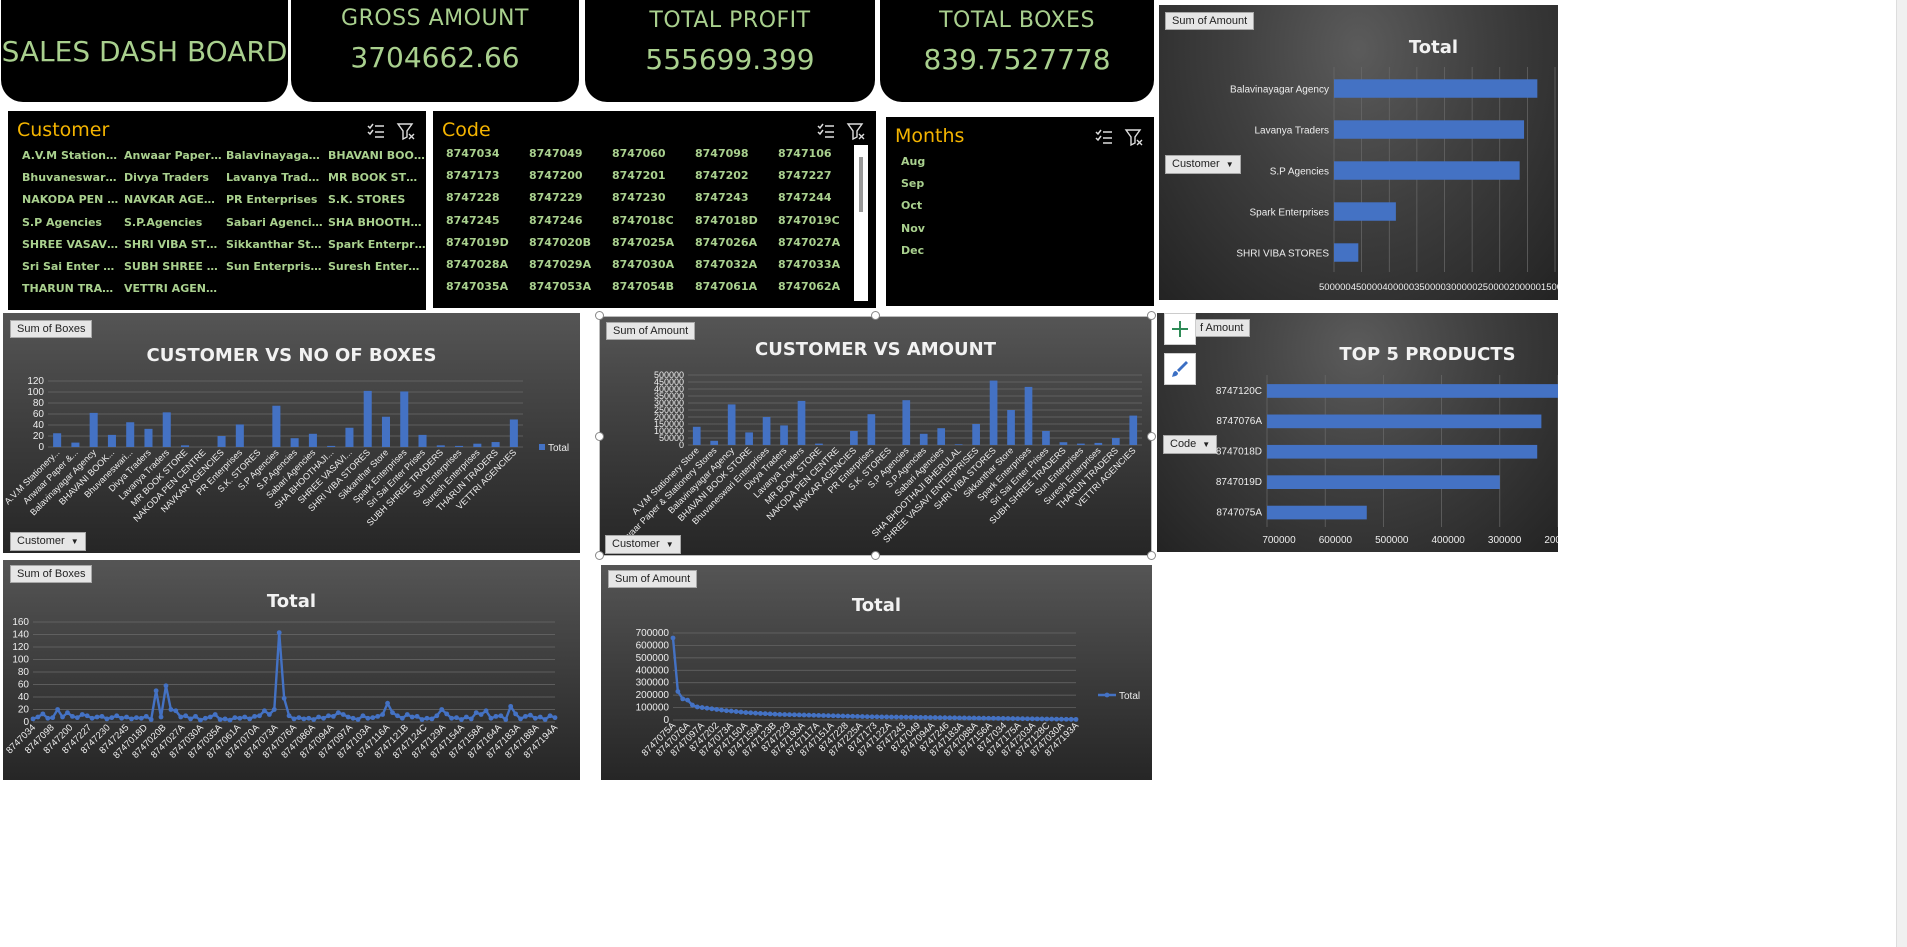 The width and height of the screenshot is (1907, 947). I want to click on slicer-item: 8747202, so click(722, 176).